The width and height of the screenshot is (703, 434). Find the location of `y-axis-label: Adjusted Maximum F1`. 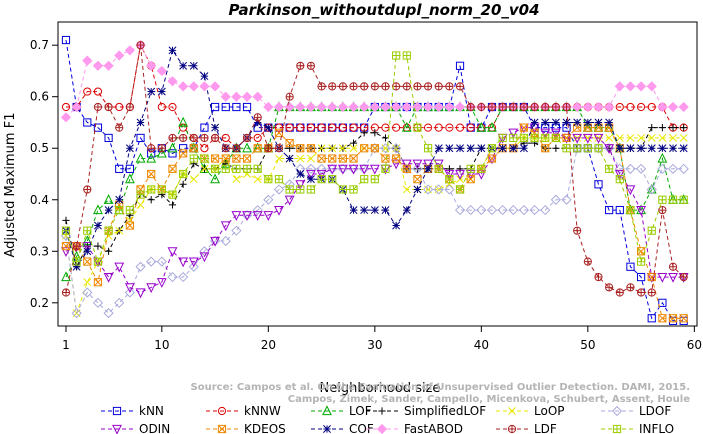

y-axis-label: Adjusted Maximum F1 is located at coordinates (10, 185).